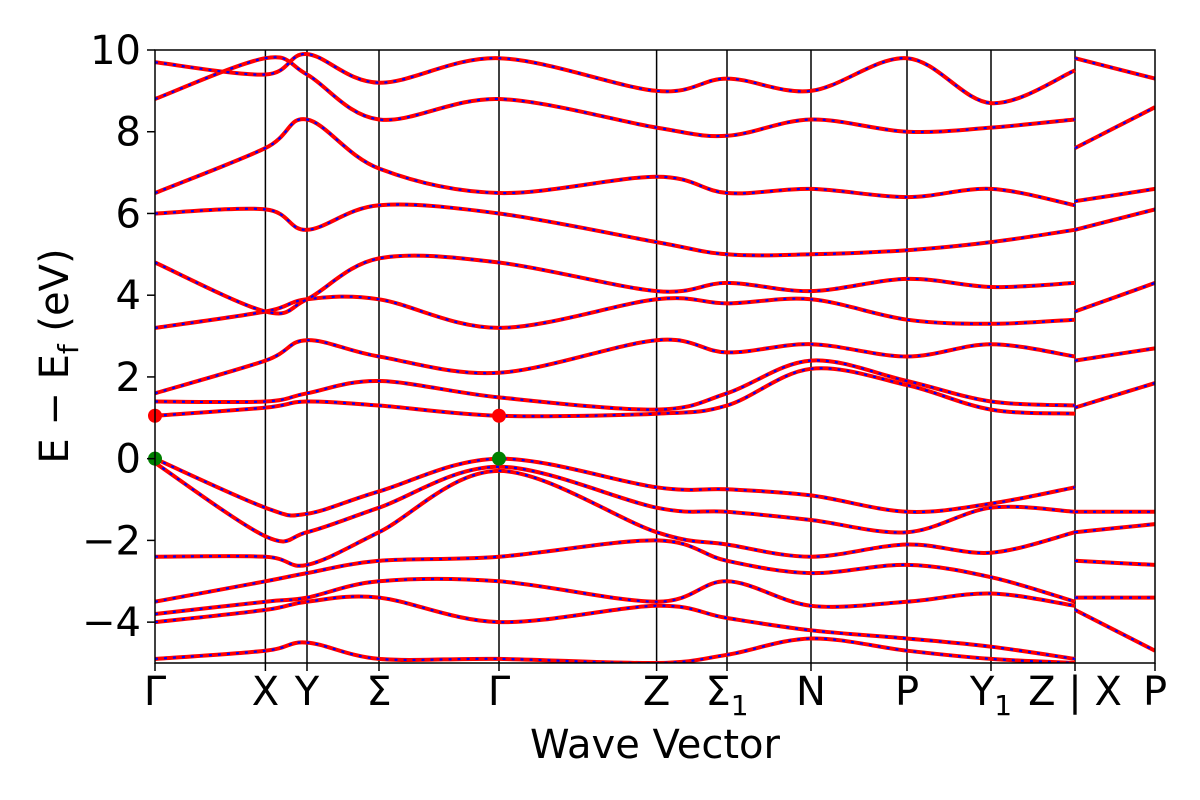 The height and width of the screenshot is (800, 1200). Describe the element at coordinates (128, 460) in the screenshot. I see `y-tick-label: 0` at that location.